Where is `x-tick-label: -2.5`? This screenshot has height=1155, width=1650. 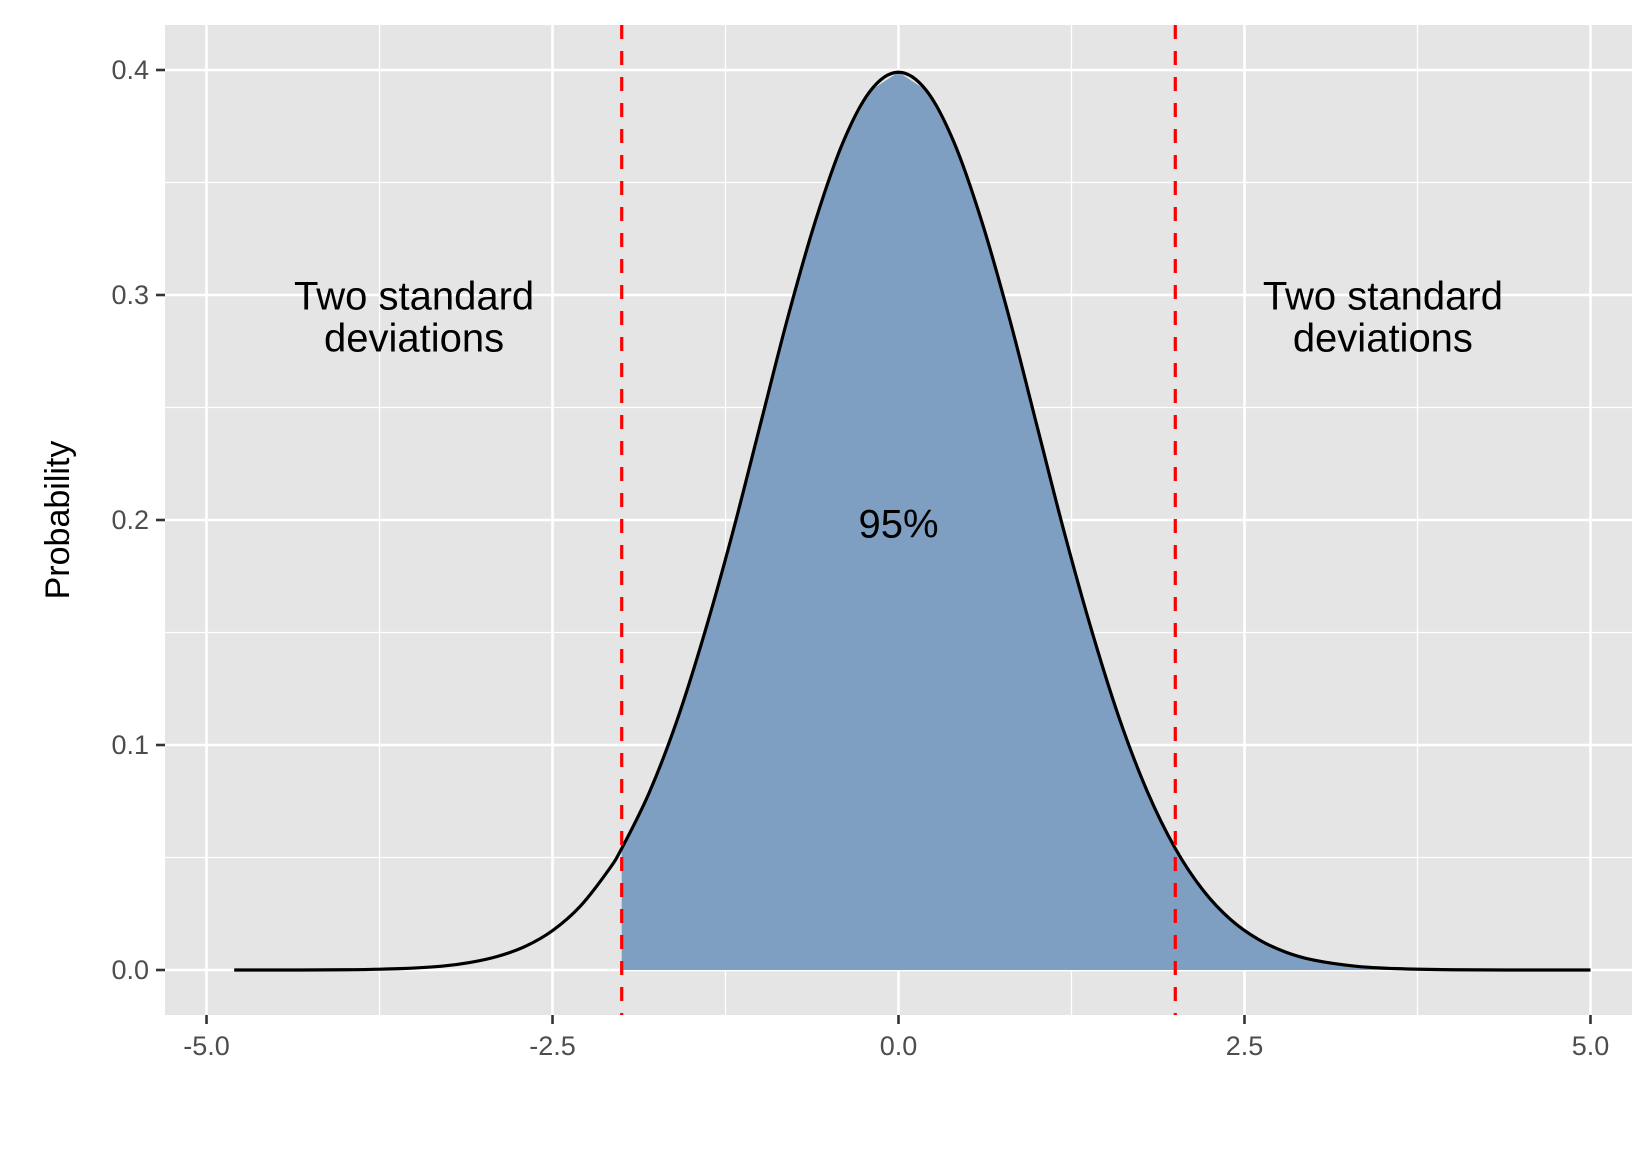
x-tick-label: -2.5 is located at coordinates (552, 1046).